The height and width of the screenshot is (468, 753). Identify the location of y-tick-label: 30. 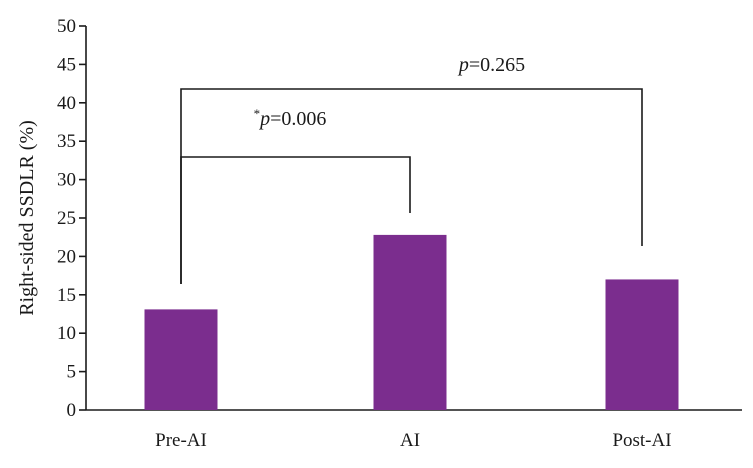
(66, 180).